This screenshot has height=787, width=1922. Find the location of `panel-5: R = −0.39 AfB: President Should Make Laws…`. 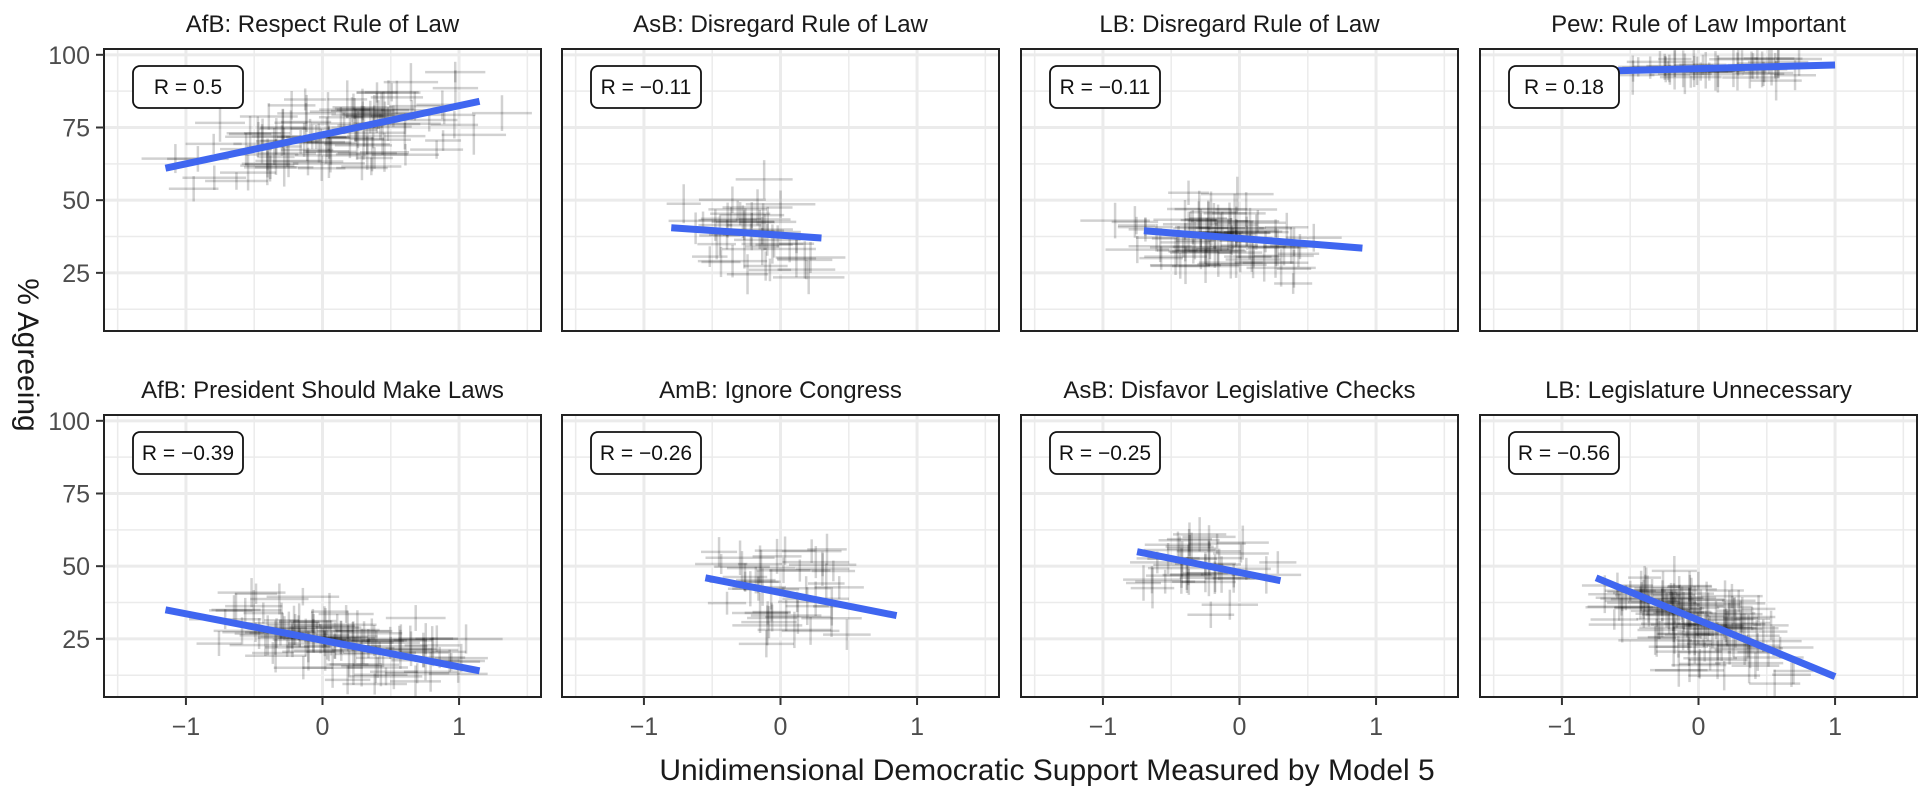

panel-5: R = −0.39 AfB: President Should Make Laws… is located at coordinates (295, 559).